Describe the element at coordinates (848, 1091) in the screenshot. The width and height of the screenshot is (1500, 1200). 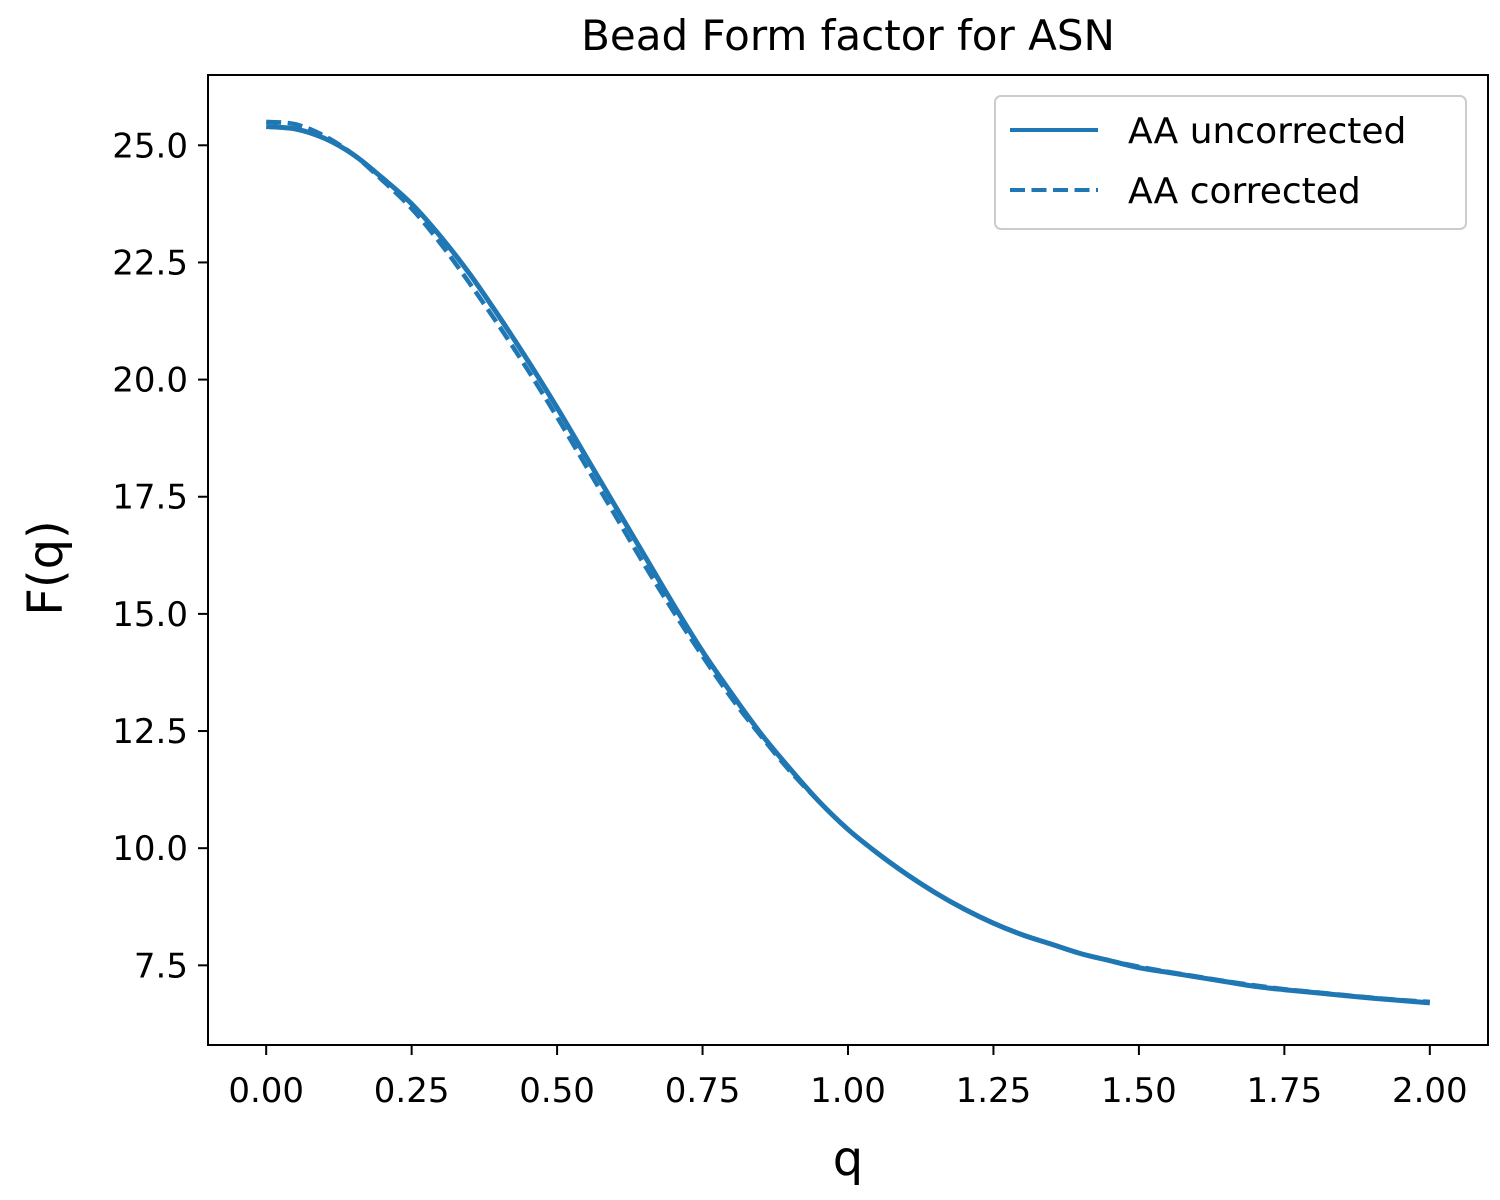
I see `x-tick-label: 1.00` at that location.